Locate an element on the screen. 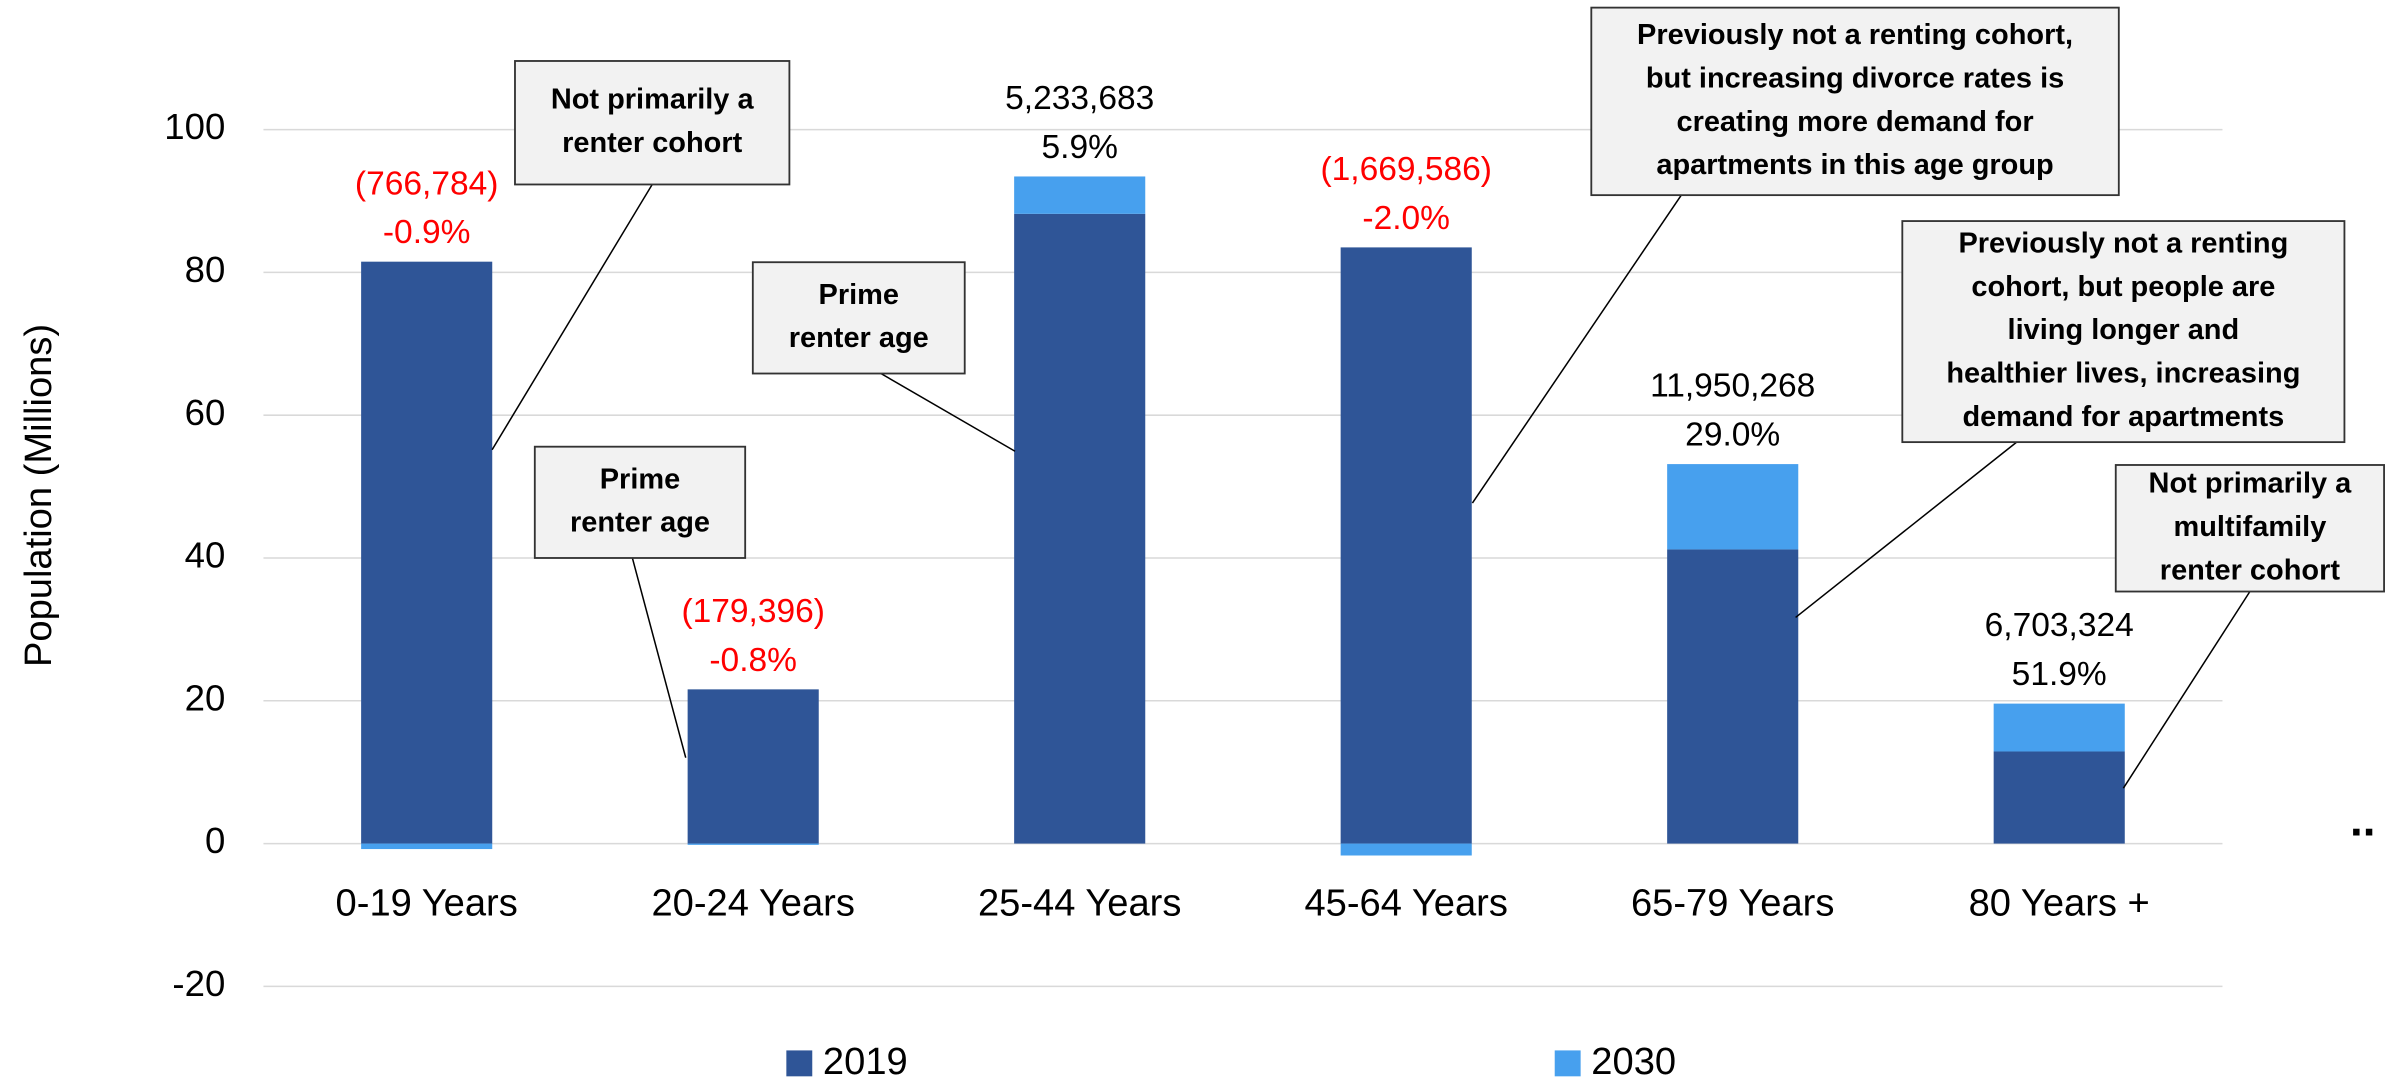  x-tick-label: 80 Years + is located at coordinates (2059, 904).